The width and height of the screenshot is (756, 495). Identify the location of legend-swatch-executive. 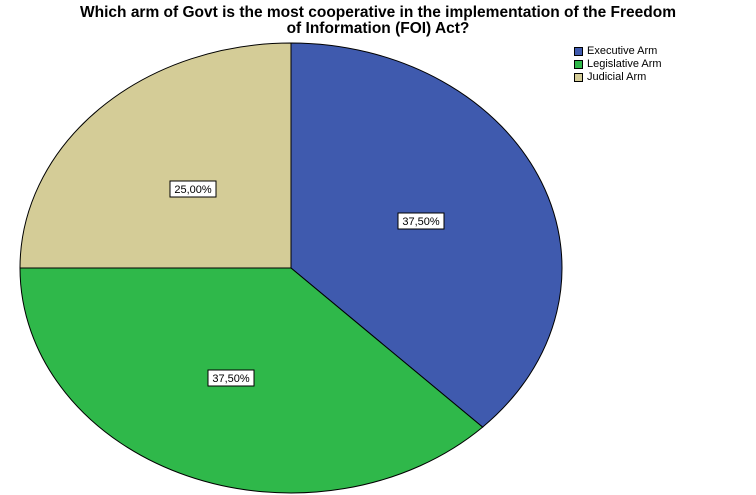
(578, 51).